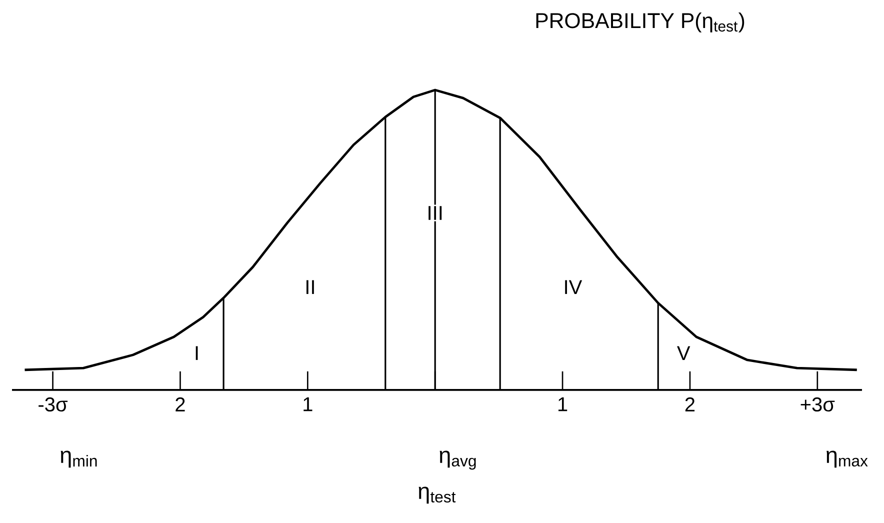 The width and height of the screenshot is (884, 523). I want to click on annotation: I, so click(197, 353).